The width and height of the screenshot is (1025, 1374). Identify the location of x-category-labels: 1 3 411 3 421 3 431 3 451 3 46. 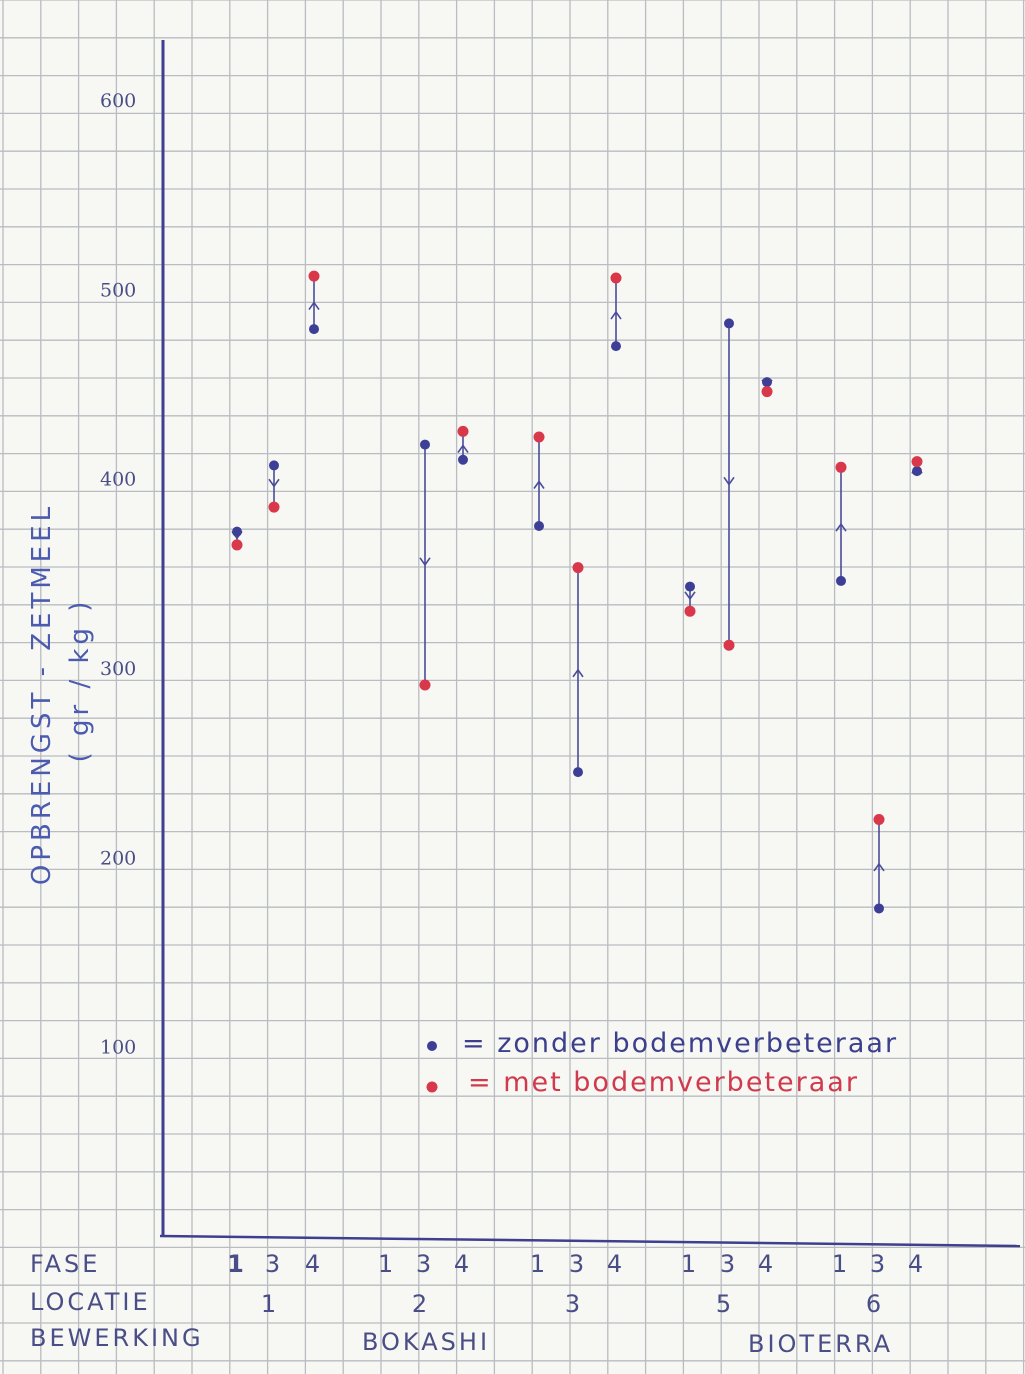
(576, 1284).